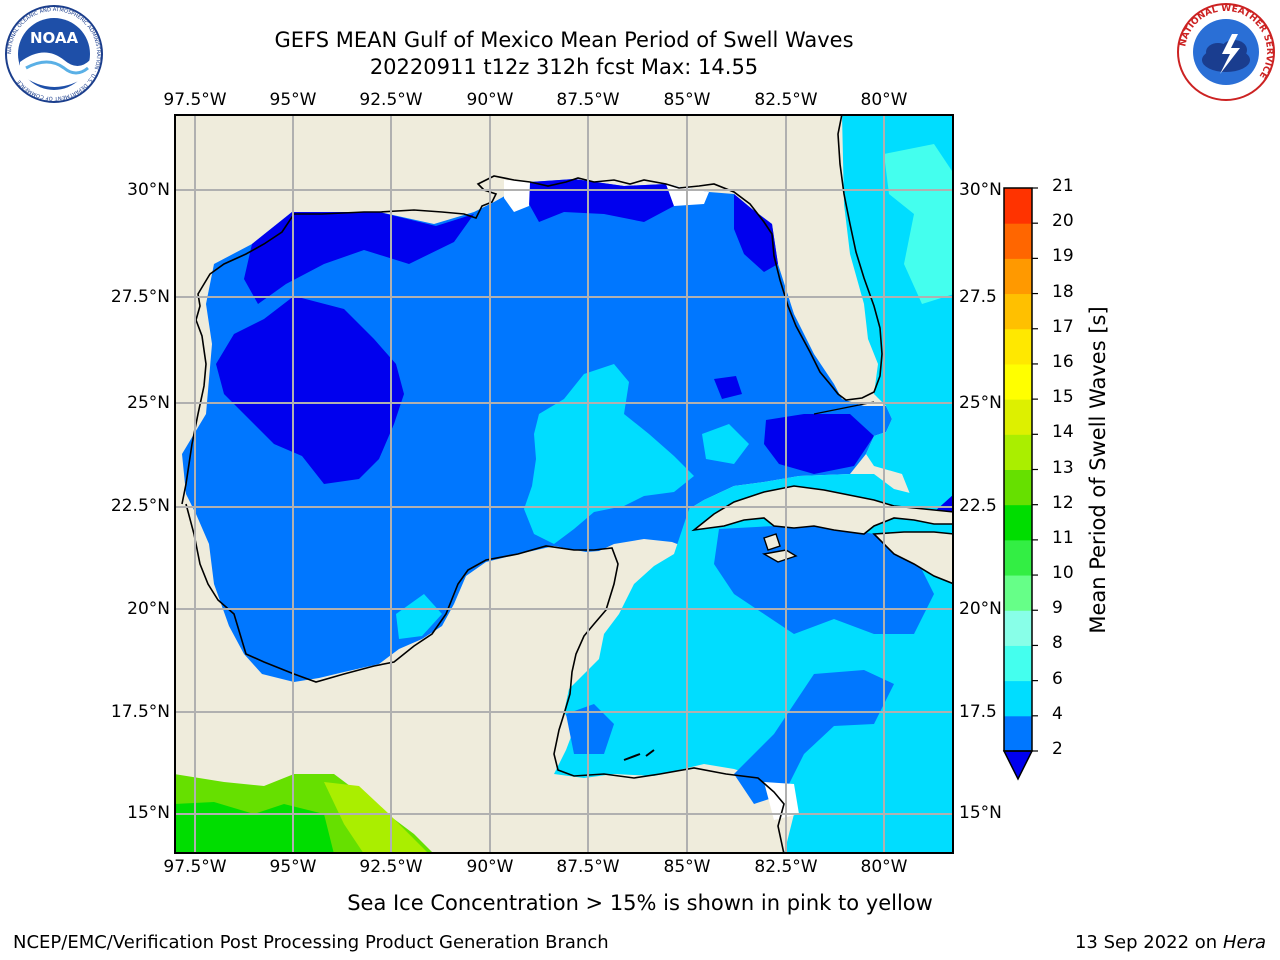 Image resolution: width=1280 pixels, height=960 pixels. What do you see at coordinates (687, 100) in the screenshot?
I see `lon-label-top: 85°W` at bounding box center [687, 100].